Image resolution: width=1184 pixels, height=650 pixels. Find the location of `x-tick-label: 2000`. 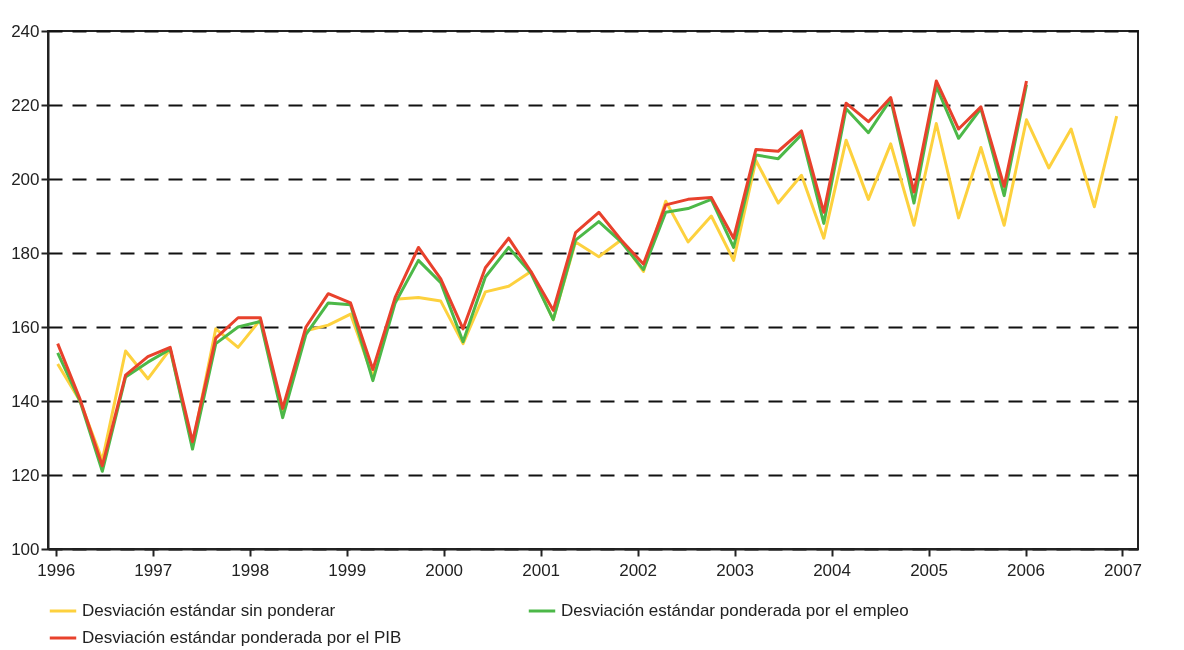

x-tick-label: 2000 is located at coordinates (444, 570).